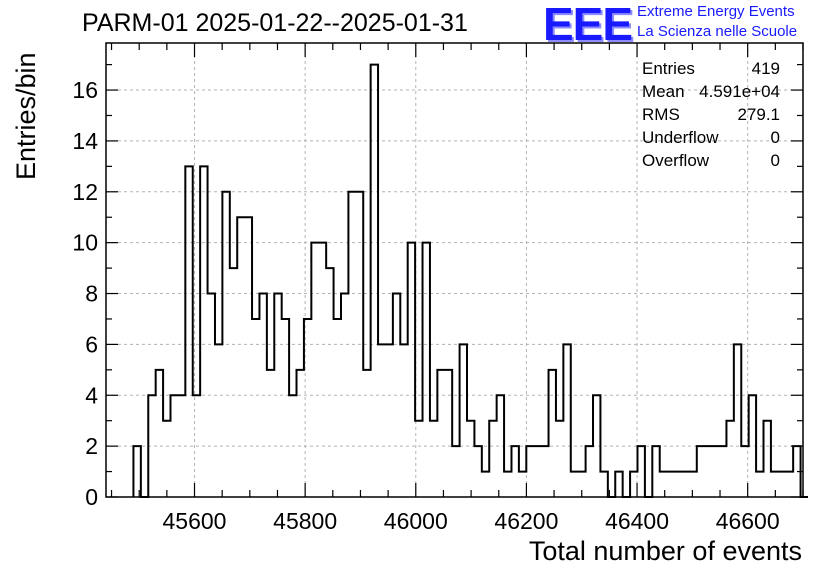 The width and height of the screenshot is (836, 572). I want to click on y-tick-label: 6, so click(91, 344).